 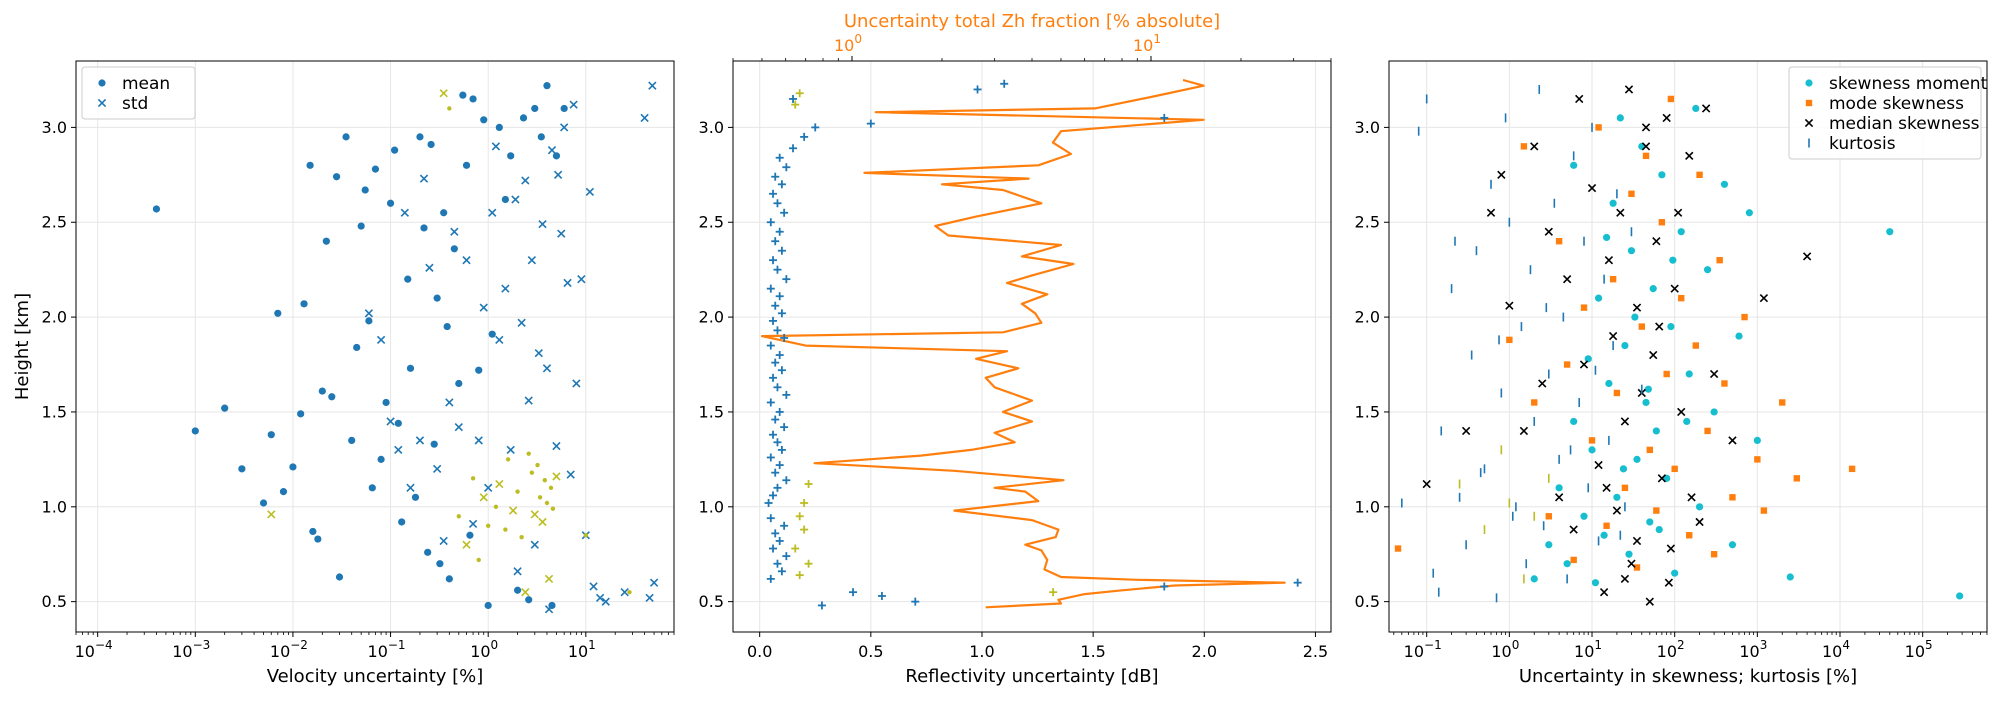 I want to click on x-tick-label: 1.5, so click(x=1092, y=651).